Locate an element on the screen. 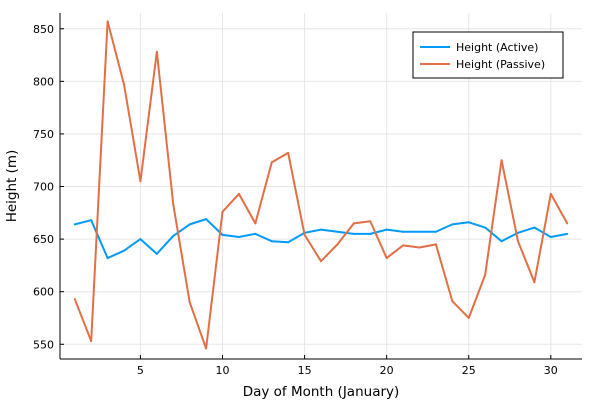 The image size is (600, 400). y-tick-label: 800 is located at coordinates (43, 81).